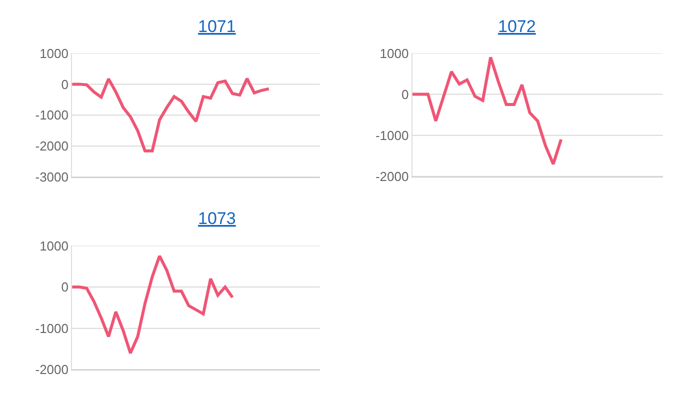 The width and height of the screenshot is (700, 400). Describe the element at coordinates (51, 177) in the screenshot. I see `y-tick-label: -3000` at that location.